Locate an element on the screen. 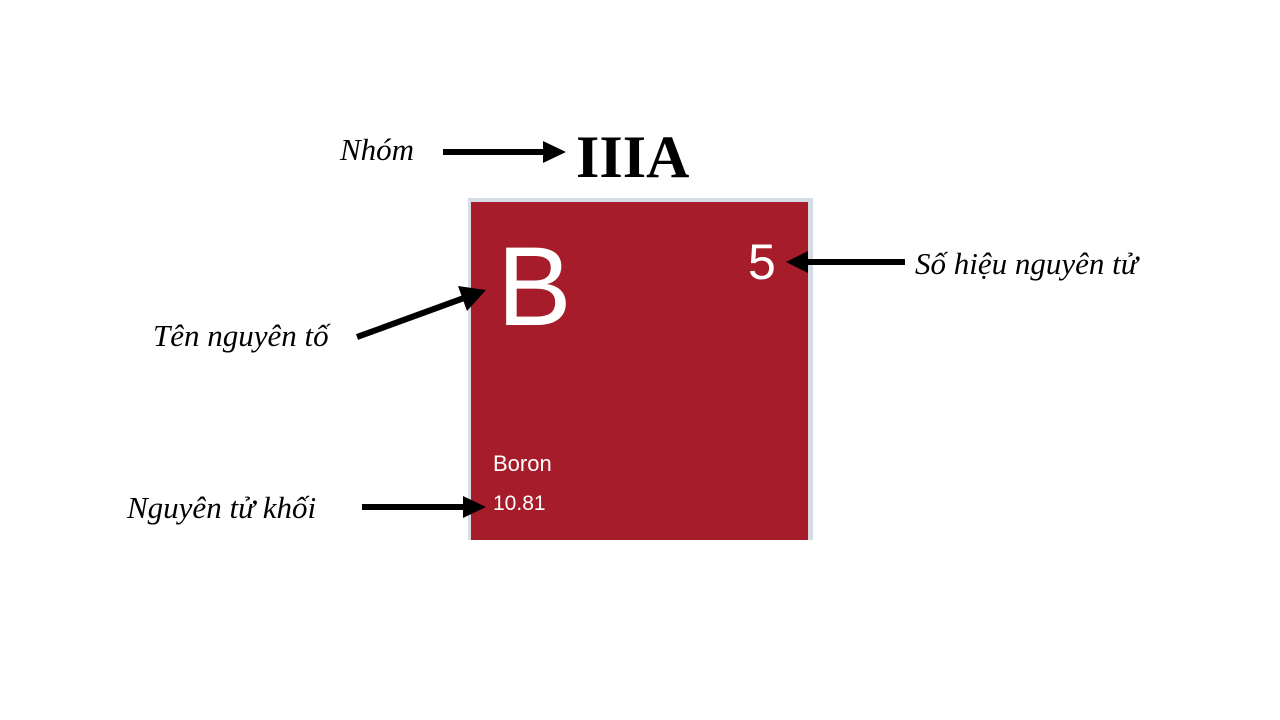  element-symbol: B is located at coordinates (534, 286).